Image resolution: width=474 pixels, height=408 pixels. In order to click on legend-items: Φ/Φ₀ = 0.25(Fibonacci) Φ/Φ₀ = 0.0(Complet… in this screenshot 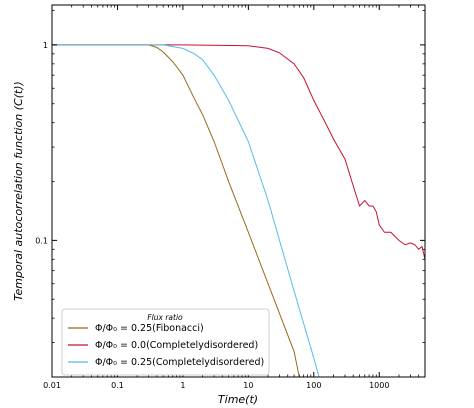, I will do `click(166, 345)`.